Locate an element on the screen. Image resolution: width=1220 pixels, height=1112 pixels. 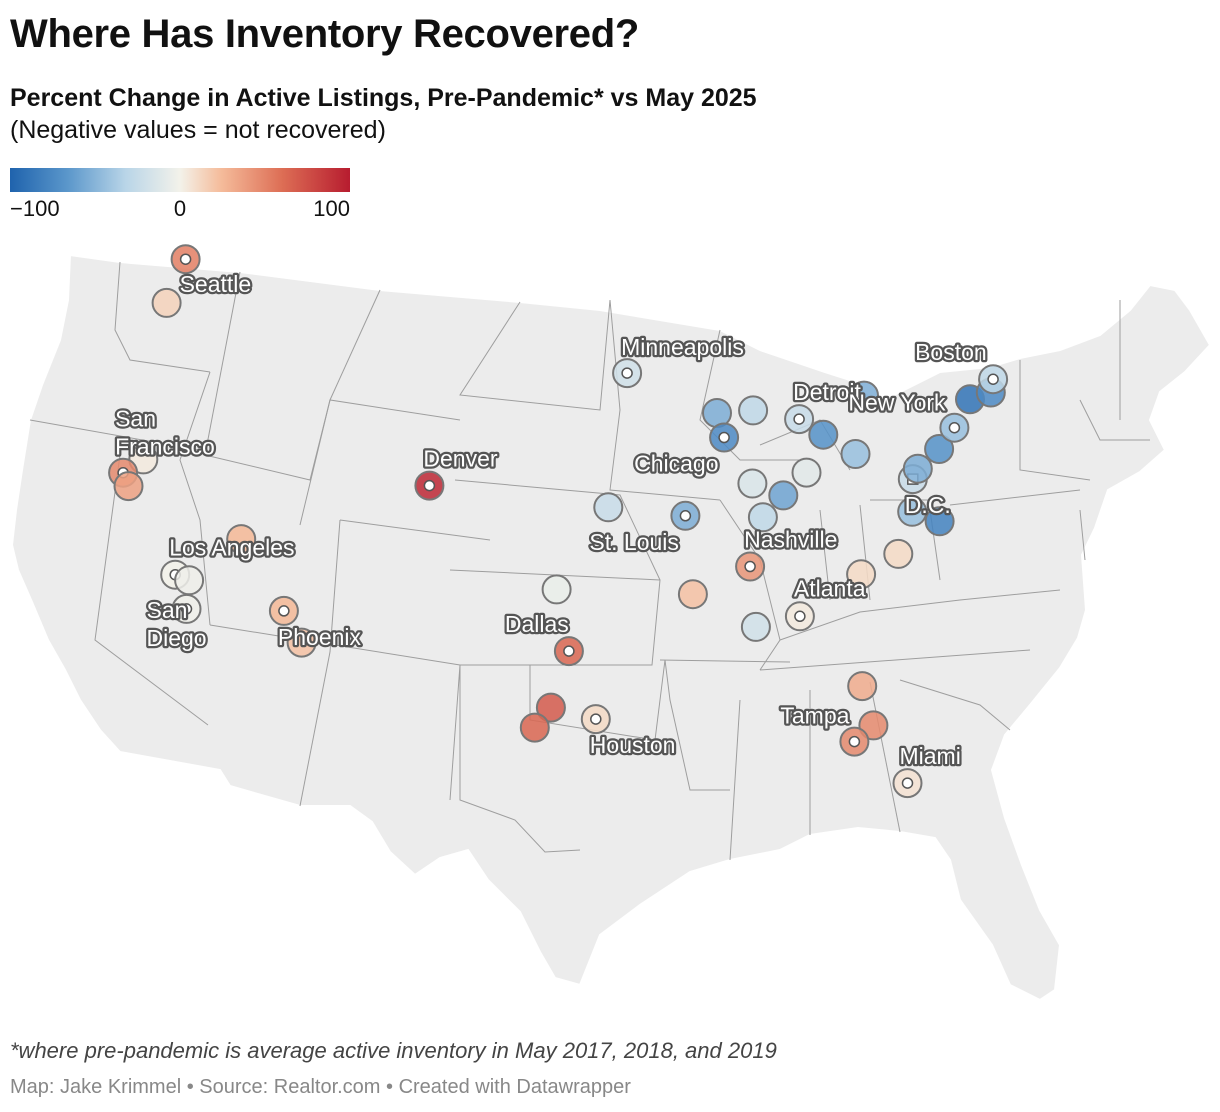
metro-dot-grand-rapids is located at coordinates (753, 410).